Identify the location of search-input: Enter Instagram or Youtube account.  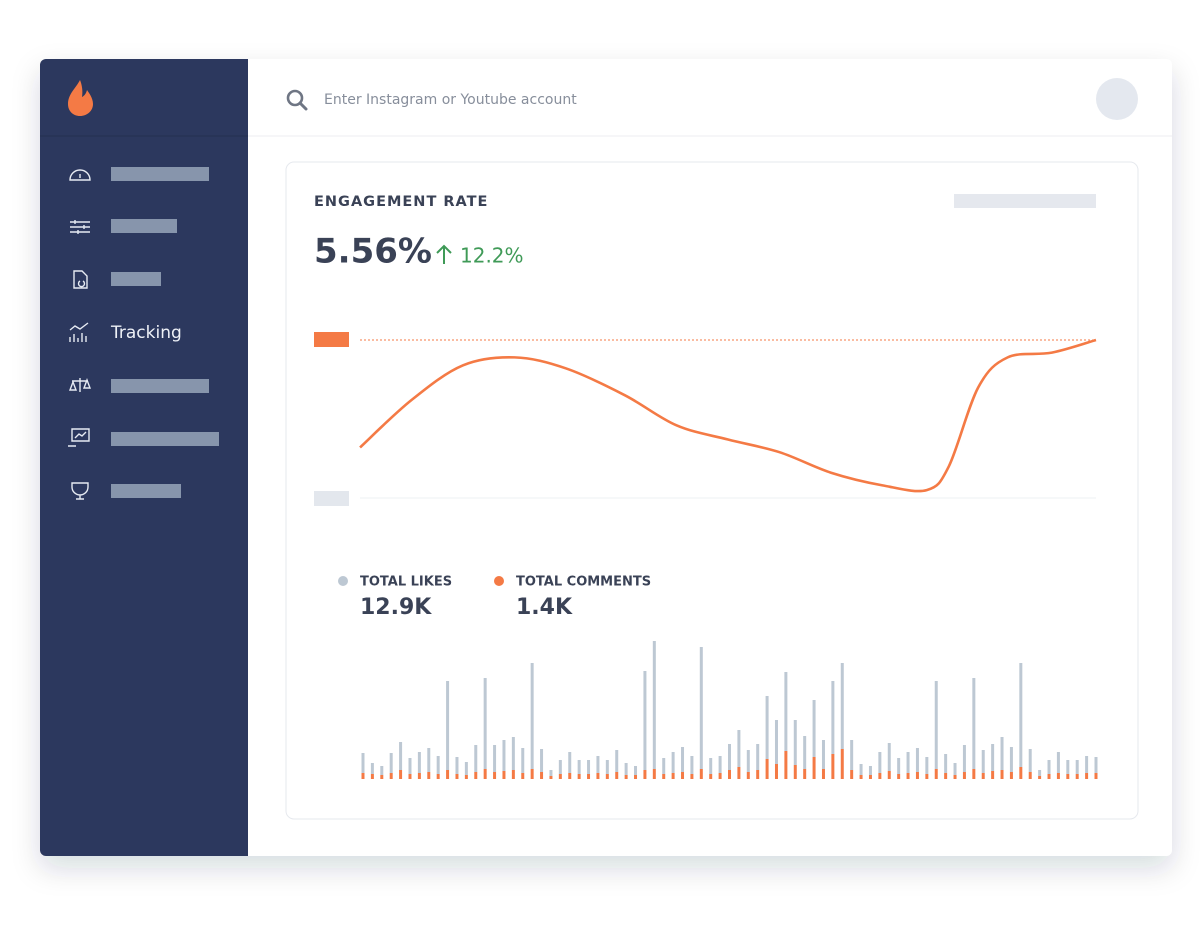
(450, 100).